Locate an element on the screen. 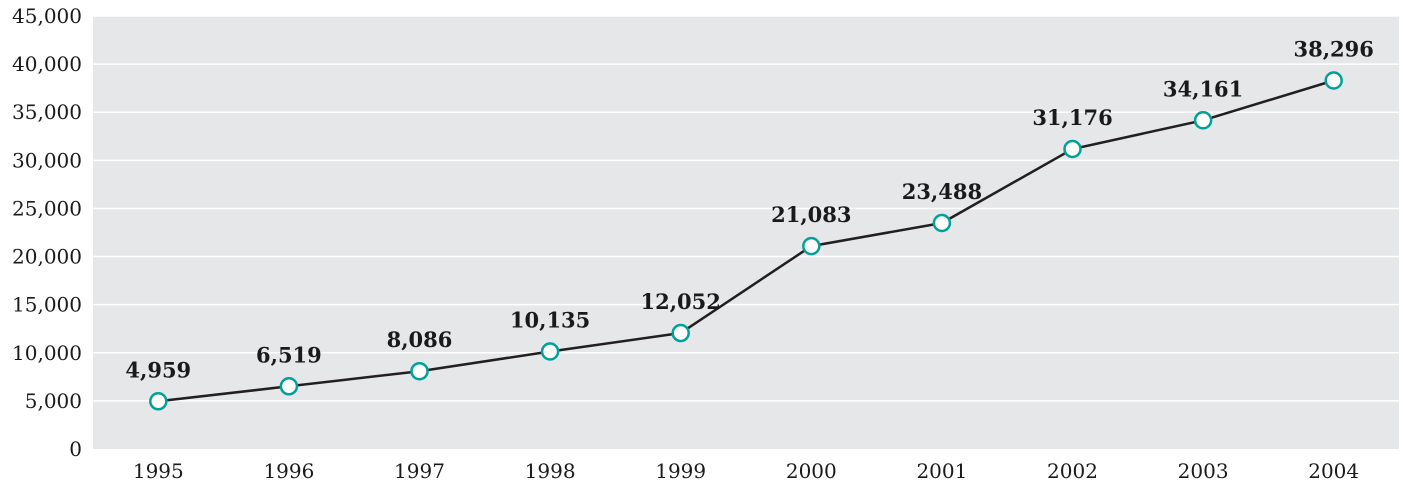  data-label: 23,488 is located at coordinates (942, 191).